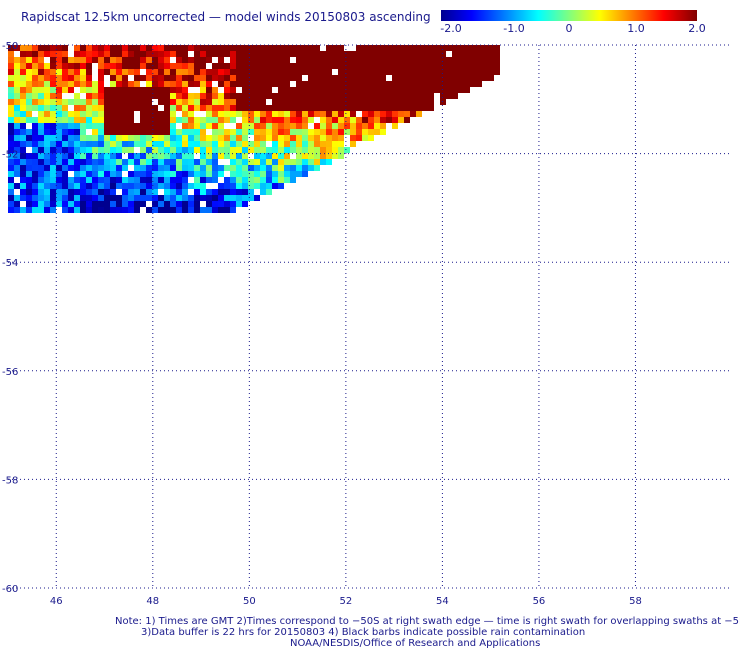 The width and height of the screenshot is (740, 650). Describe the element at coordinates (539, 601) in the screenshot. I see `lon-tick-label: 56` at that location.